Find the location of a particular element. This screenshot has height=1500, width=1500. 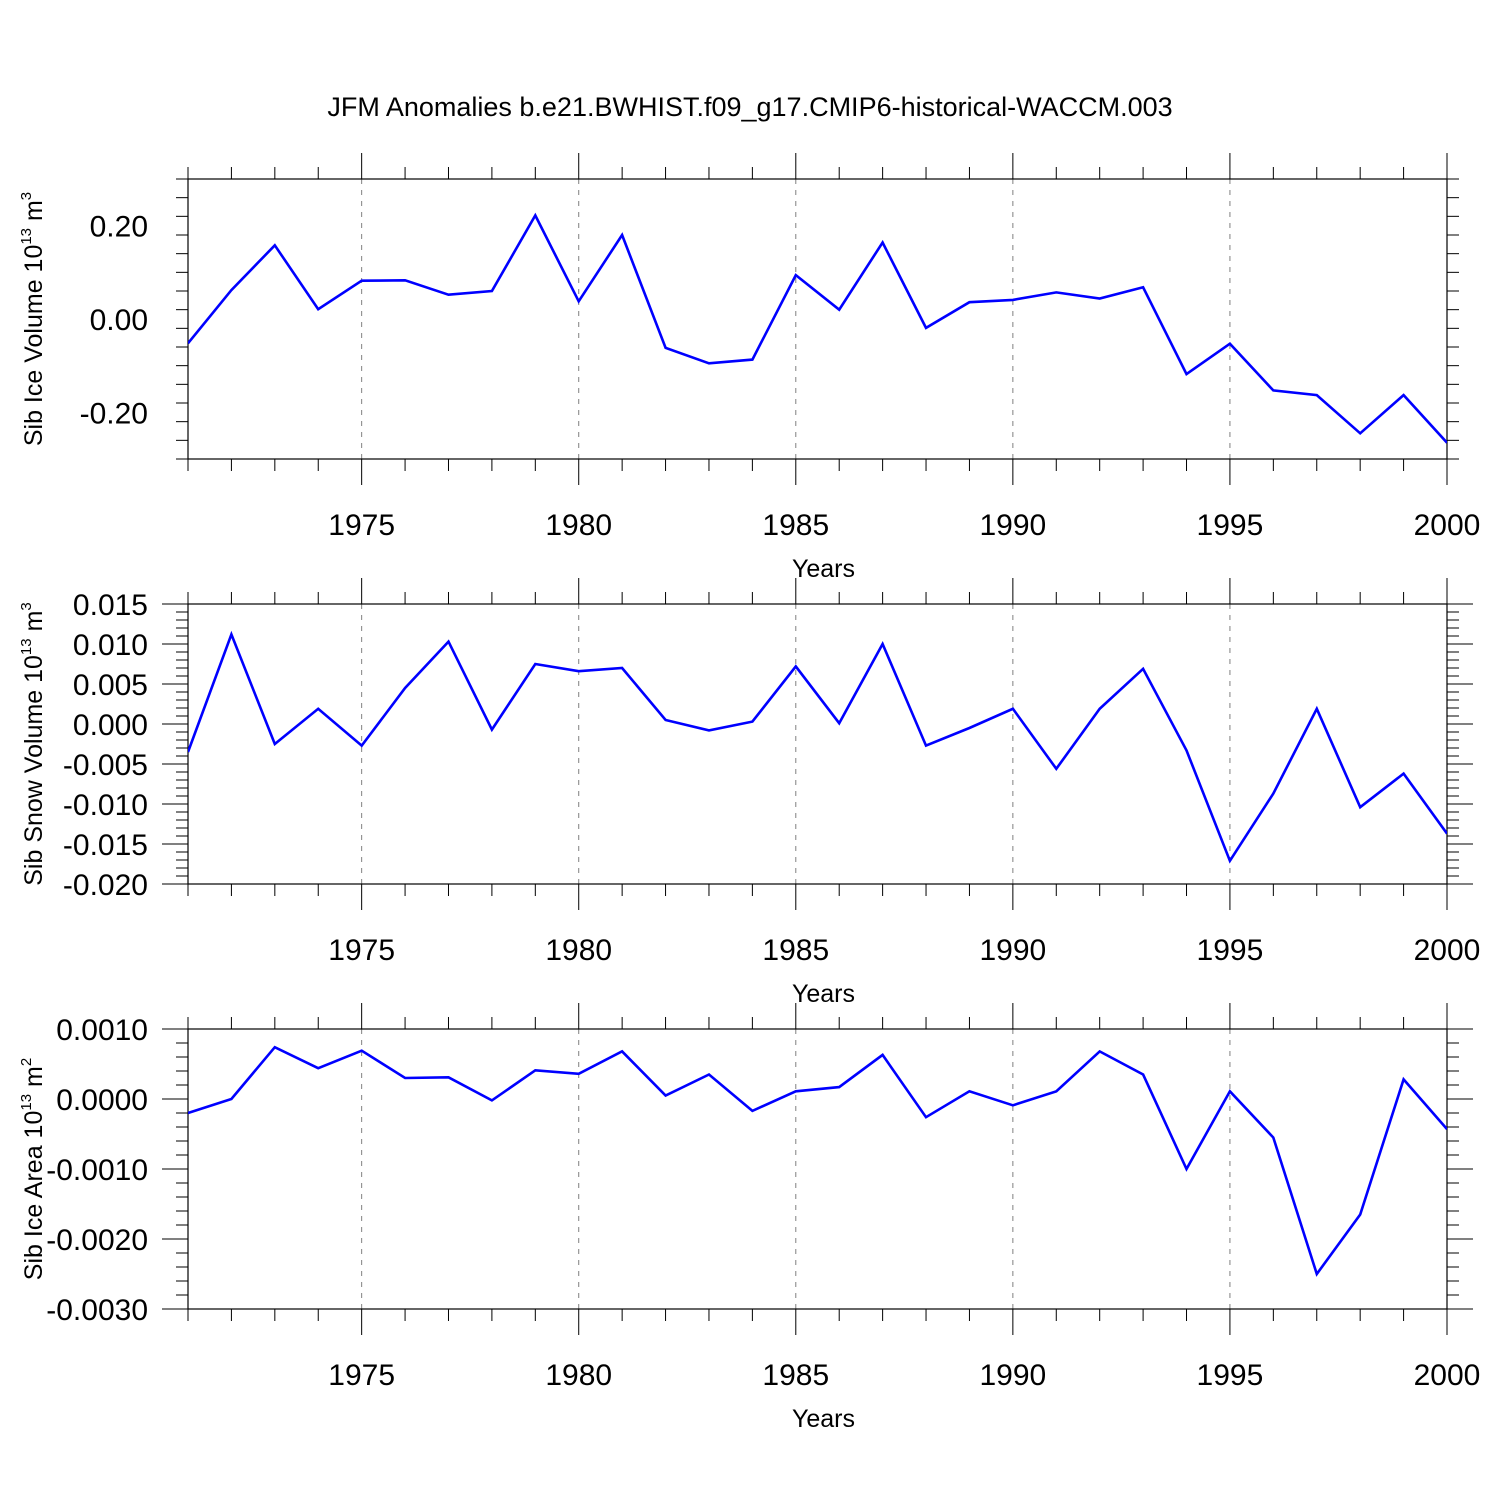

y-tick-label: 0.0010 is located at coordinates (102, 1030).